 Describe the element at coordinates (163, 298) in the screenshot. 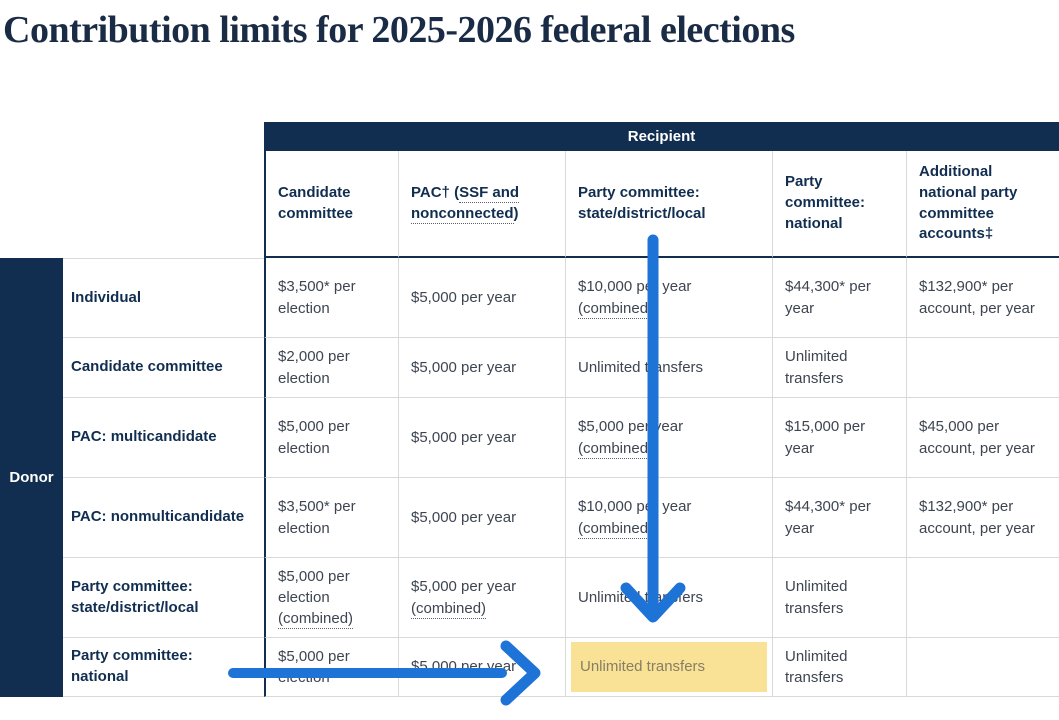

I see `row-label: Individual` at that location.